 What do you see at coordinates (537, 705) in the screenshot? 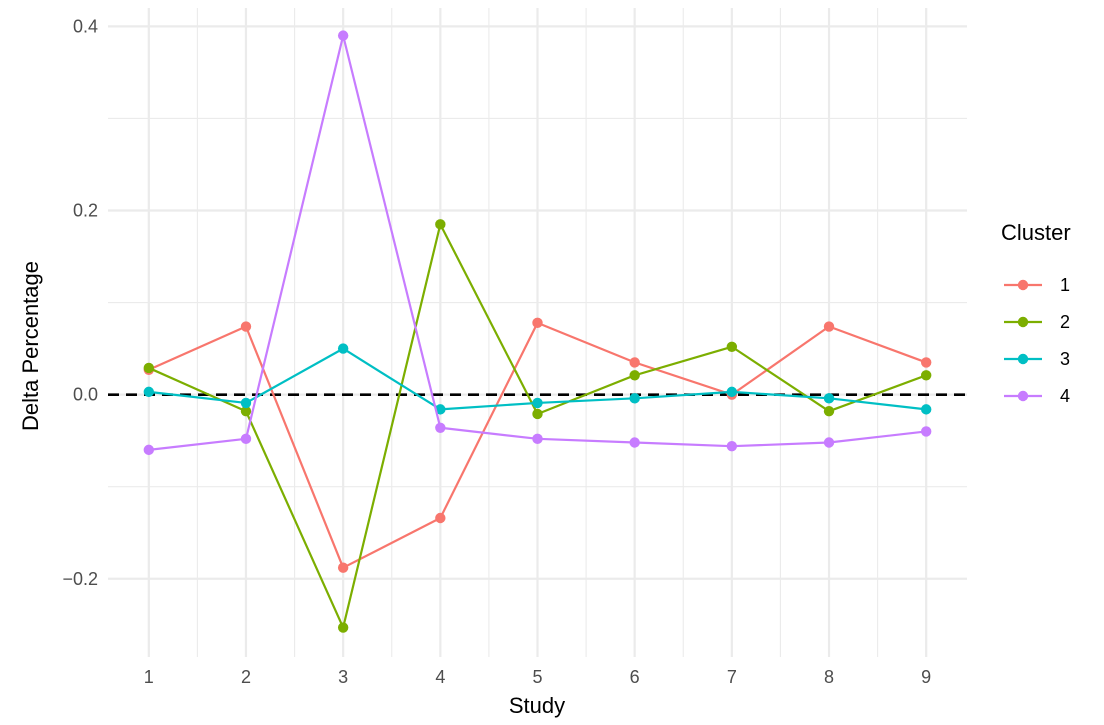
I see `x-axis-title: Study` at bounding box center [537, 705].